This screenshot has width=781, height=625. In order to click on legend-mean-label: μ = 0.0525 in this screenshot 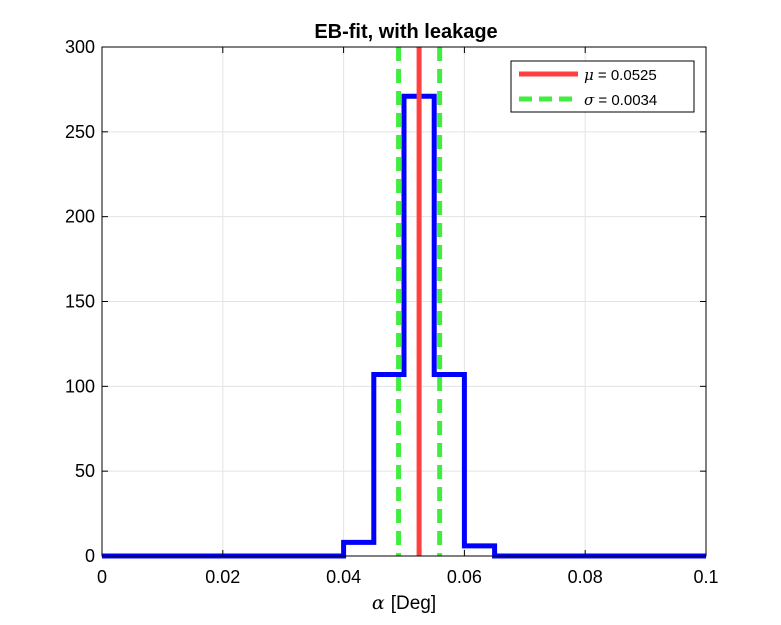, I will do `click(620, 75)`.